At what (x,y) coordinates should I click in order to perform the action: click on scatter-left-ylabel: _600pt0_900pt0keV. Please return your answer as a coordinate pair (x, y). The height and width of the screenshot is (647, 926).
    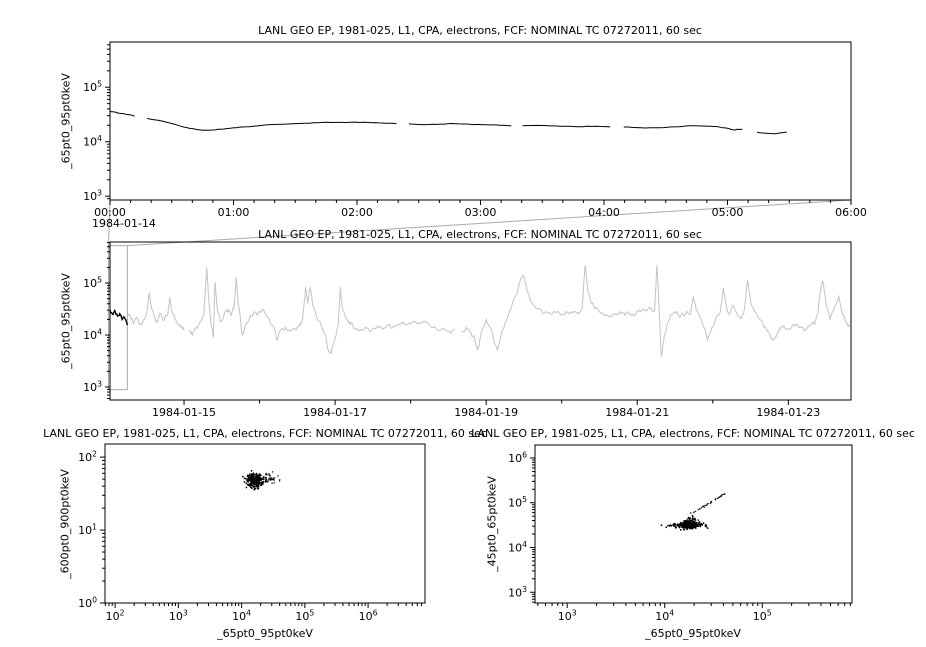
    Looking at the image, I should click on (65, 524).